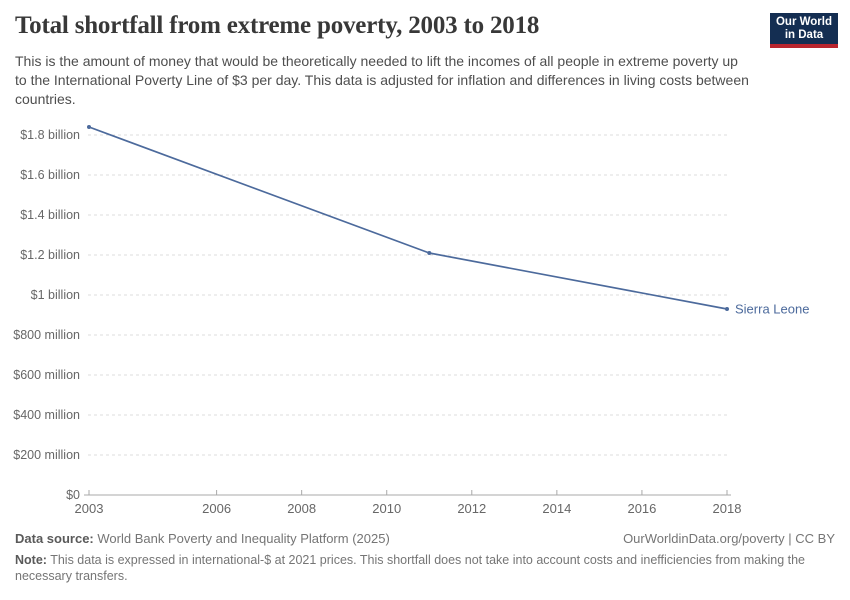 This screenshot has width=850, height=600. Describe the element at coordinates (46, 455) in the screenshot. I see `y-tick-label: $200 million` at that location.